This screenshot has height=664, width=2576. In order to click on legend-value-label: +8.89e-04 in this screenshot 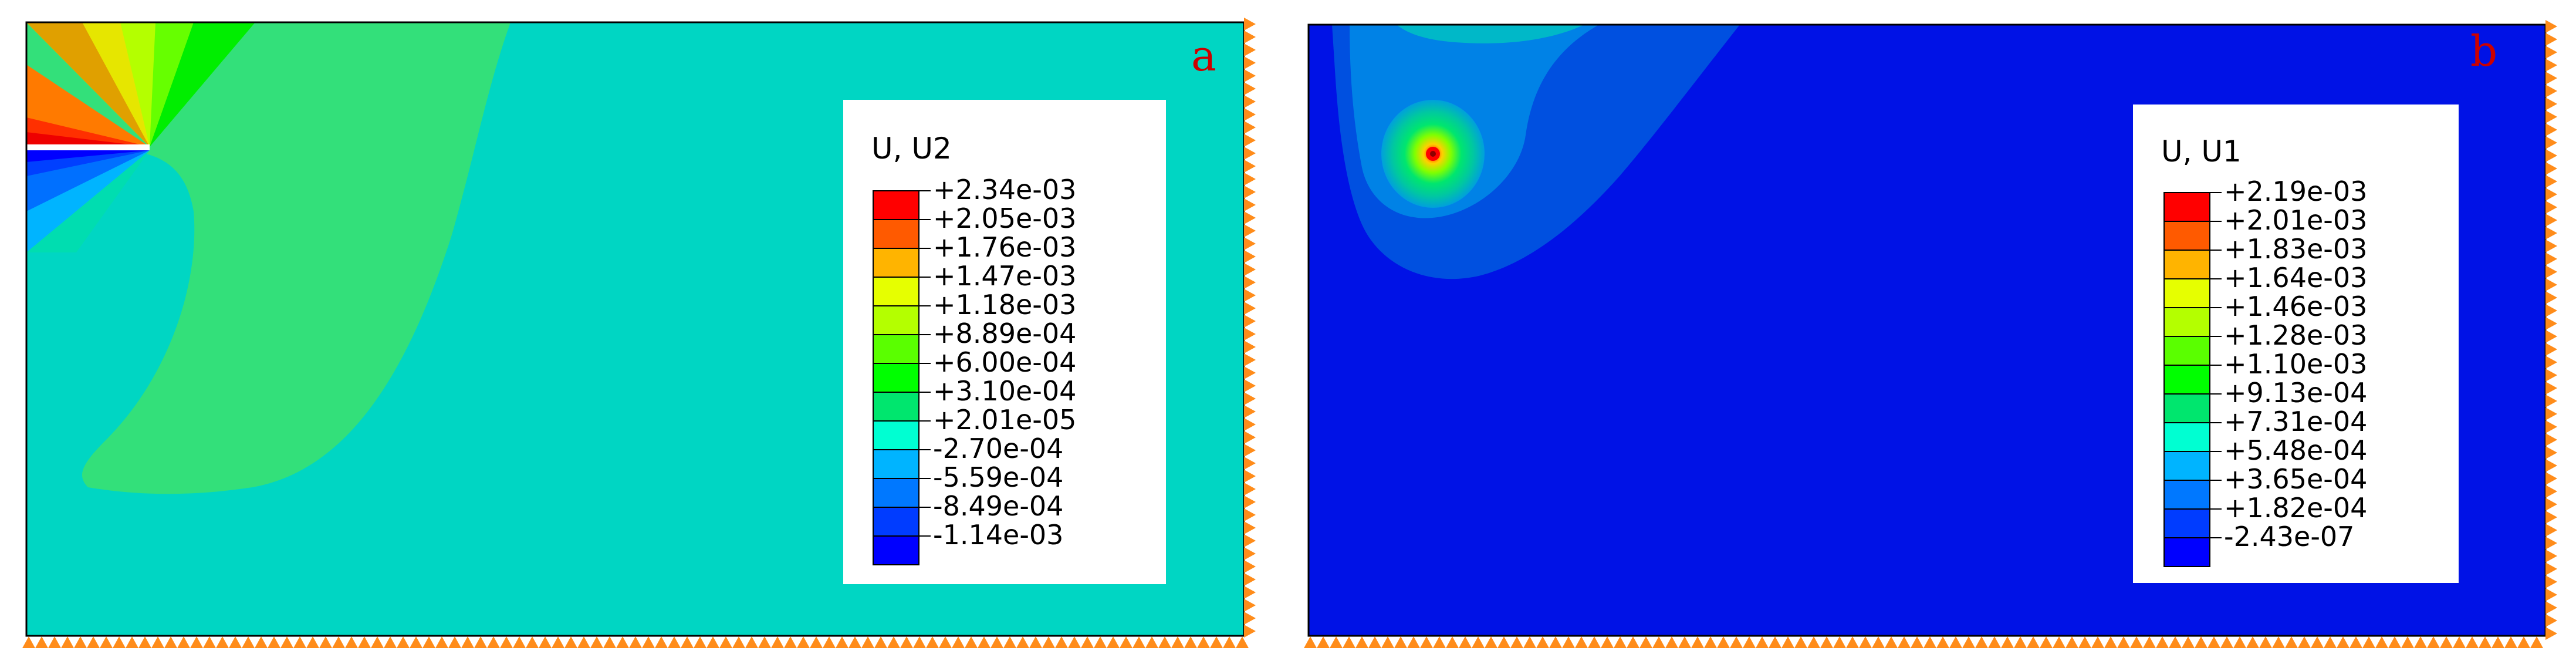, I will do `click(1004, 333)`.